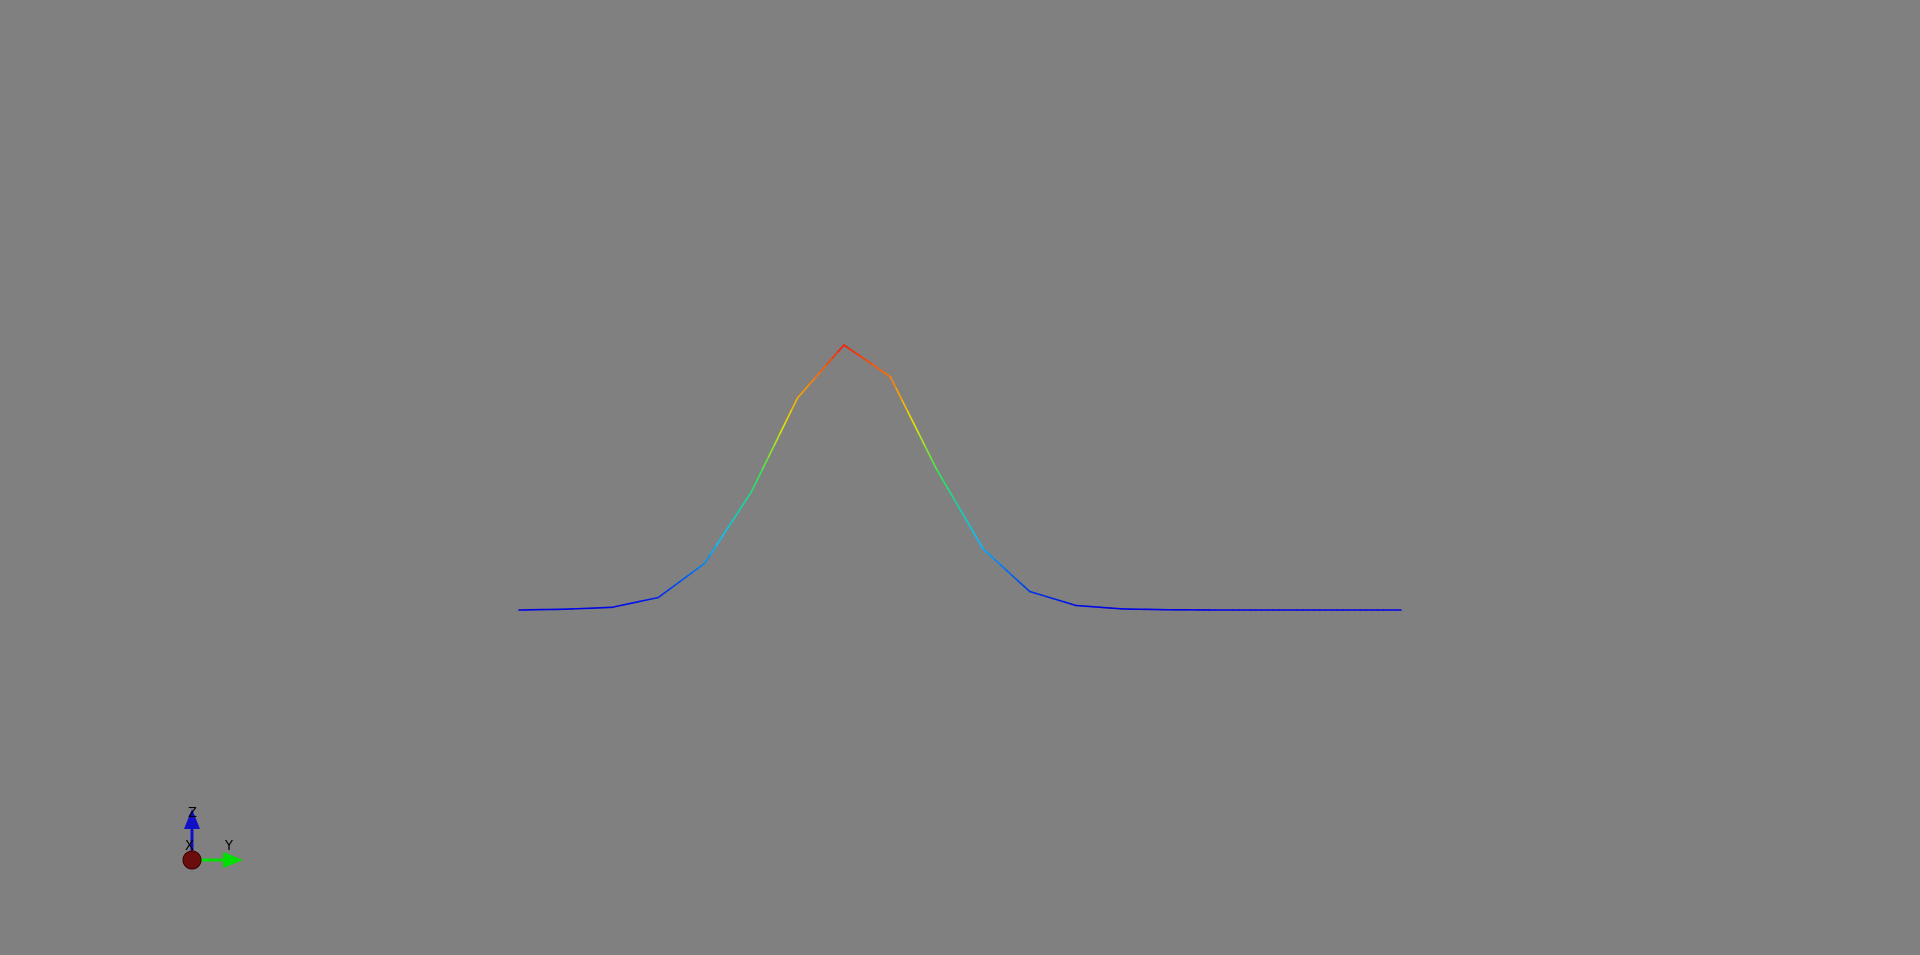  I want to click on x-axis-label: X, so click(189, 846).